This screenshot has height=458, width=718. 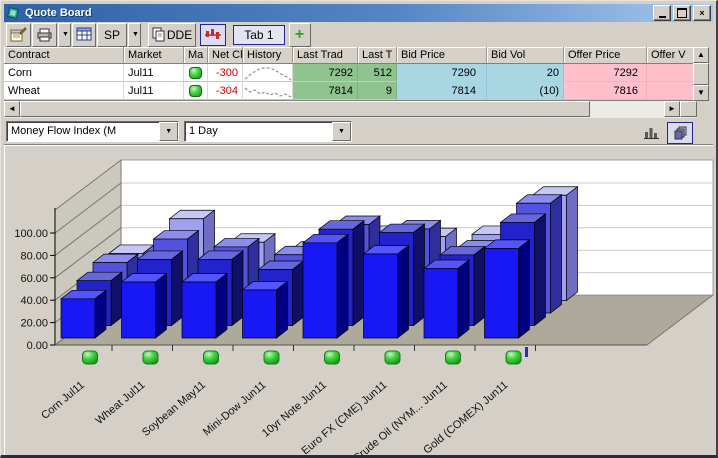 I want to click on cell-market-state, so click(x=196, y=73).